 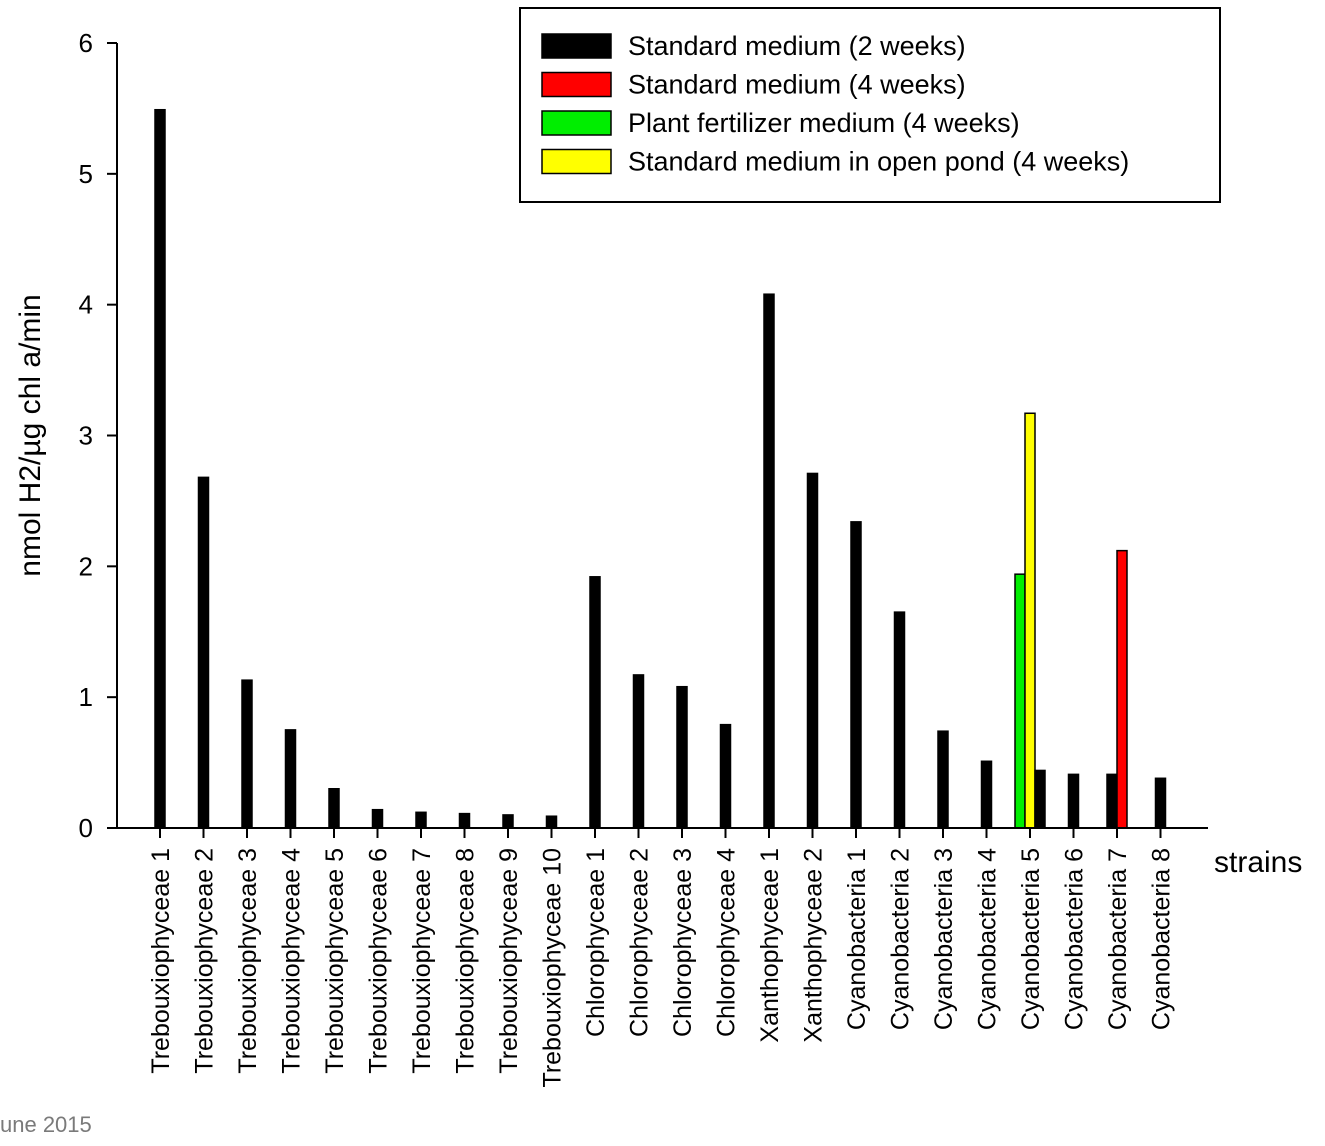 I want to click on footer-date-text: une 2015, so click(x=46, y=1124).